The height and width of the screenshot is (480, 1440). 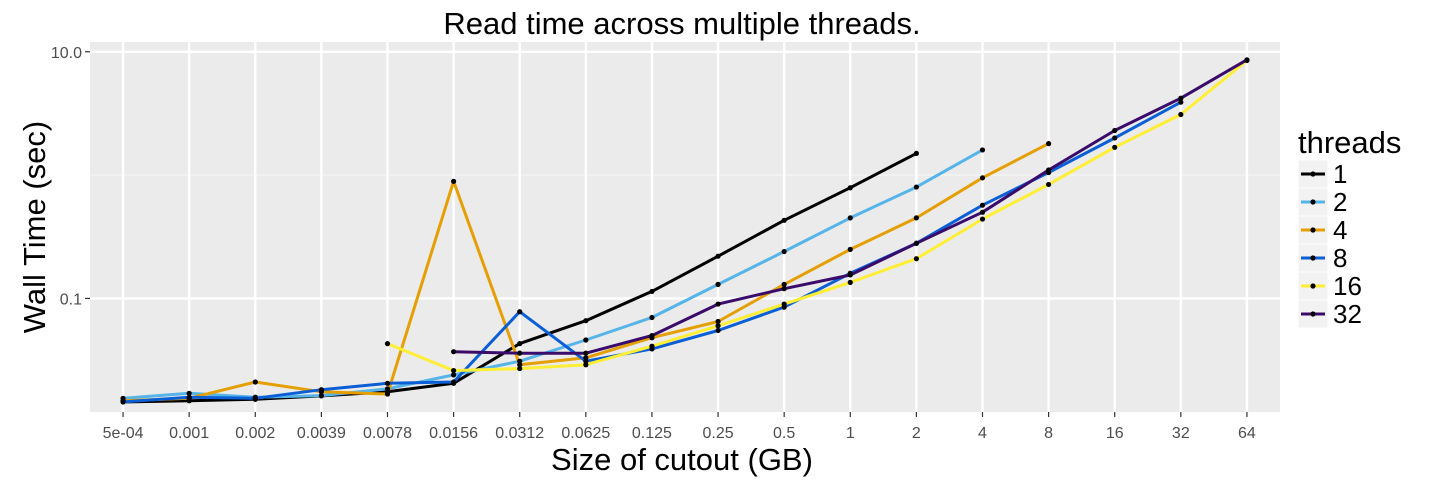 I want to click on legend-item-8: 8, so click(x=1322, y=258).